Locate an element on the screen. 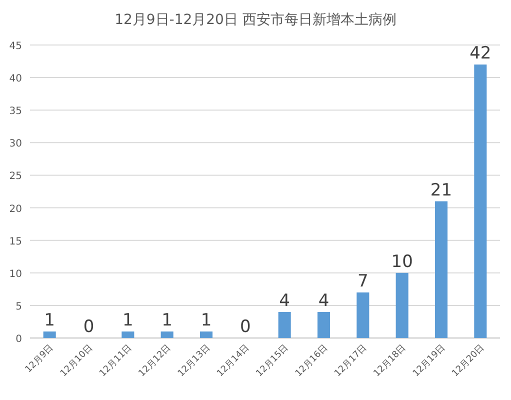 This screenshot has height=400, width=511. data-label: 42 is located at coordinates (481, 54).